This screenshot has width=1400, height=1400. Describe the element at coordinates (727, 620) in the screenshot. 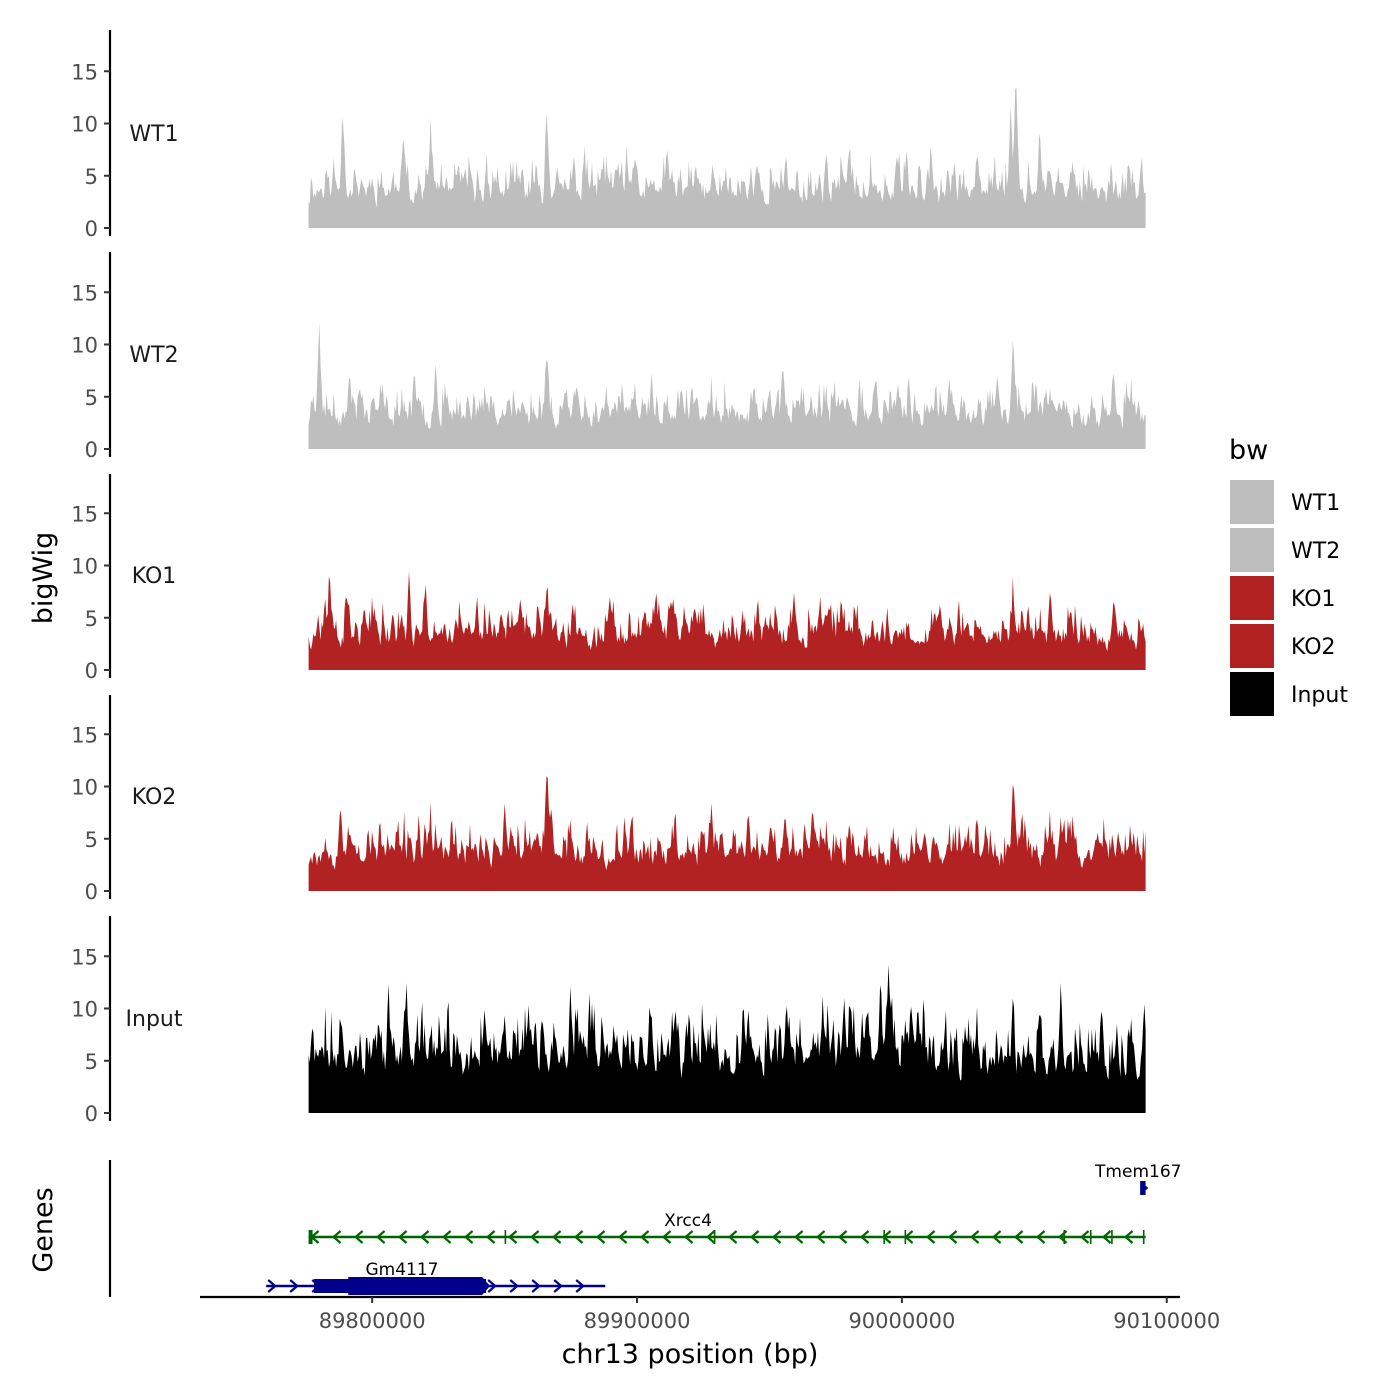

I see `signal-area-ko1` at that location.